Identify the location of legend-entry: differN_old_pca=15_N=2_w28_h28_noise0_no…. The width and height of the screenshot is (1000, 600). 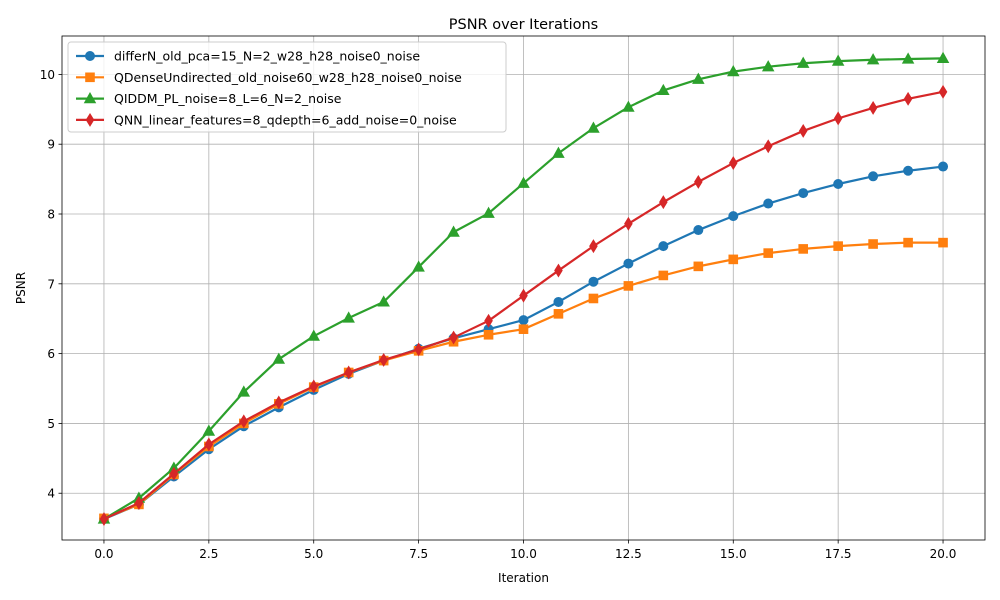
(248, 56).